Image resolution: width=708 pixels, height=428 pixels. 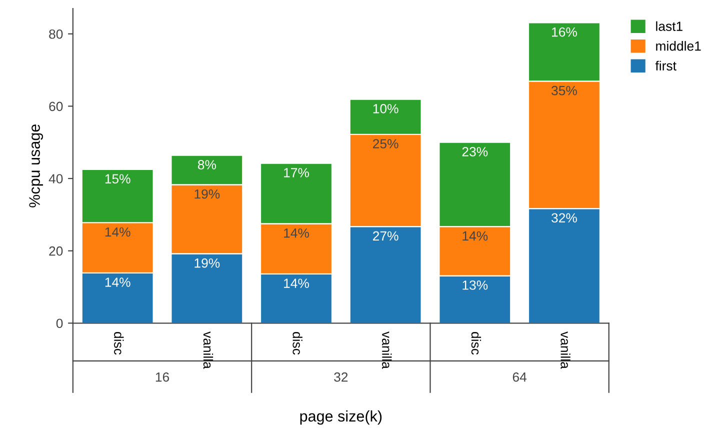 I want to click on y-tick-label: 0, so click(x=59, y=323).